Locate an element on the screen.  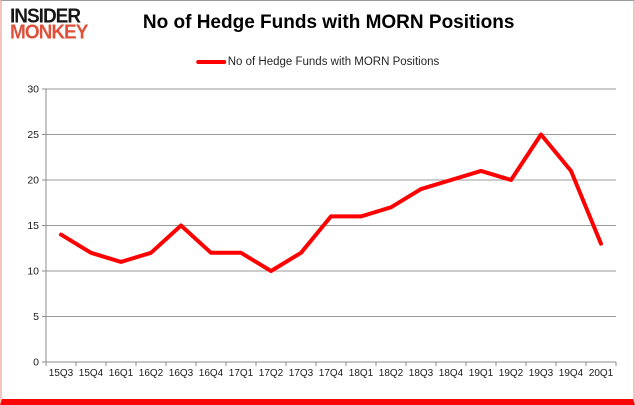
insider-monkey-logo: INSIDER MONKEY is located at coordinates (49, 24).